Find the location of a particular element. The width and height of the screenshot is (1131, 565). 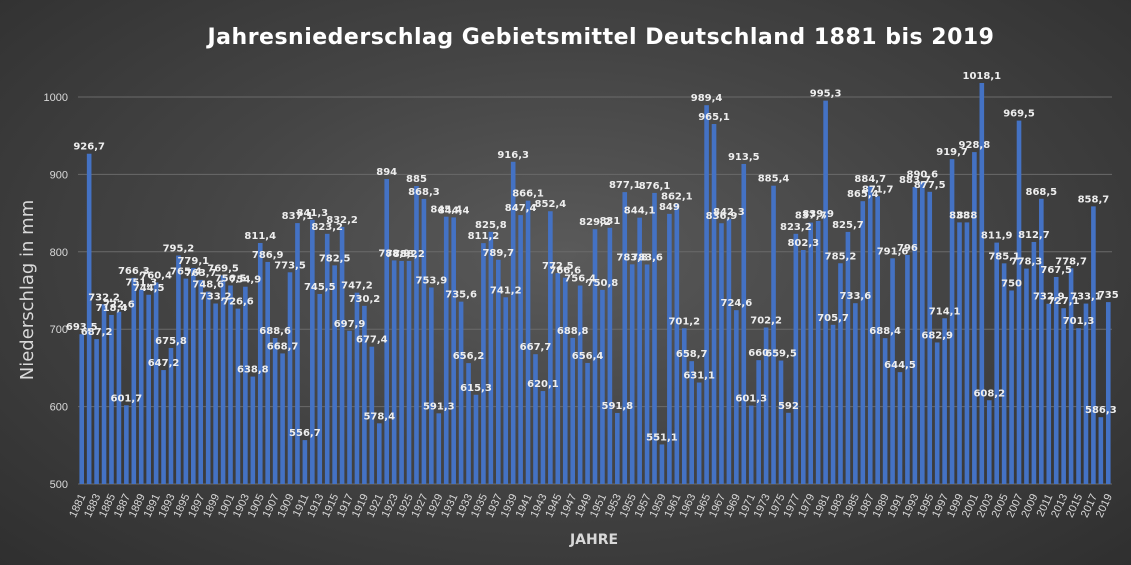

bar-1927 is located at coordinates (424, 341).